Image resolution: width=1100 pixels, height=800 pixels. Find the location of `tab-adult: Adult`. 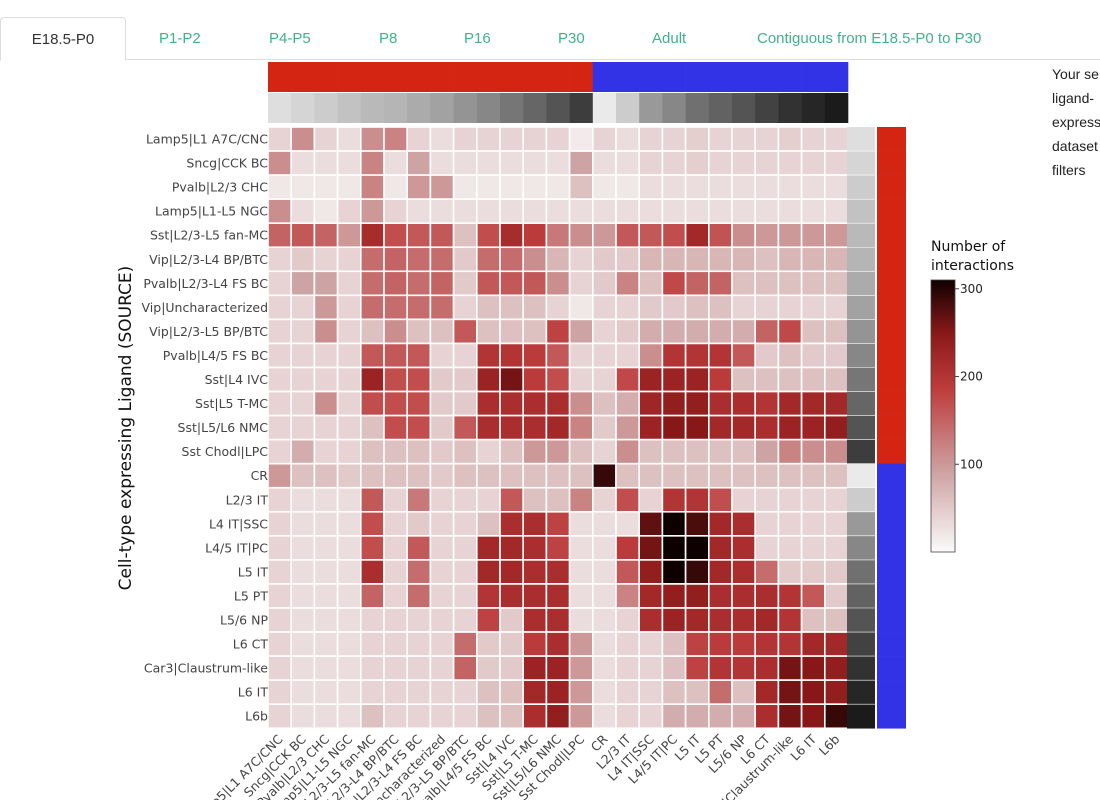

tab-adult: Adult is located at coordinates (669, 38).